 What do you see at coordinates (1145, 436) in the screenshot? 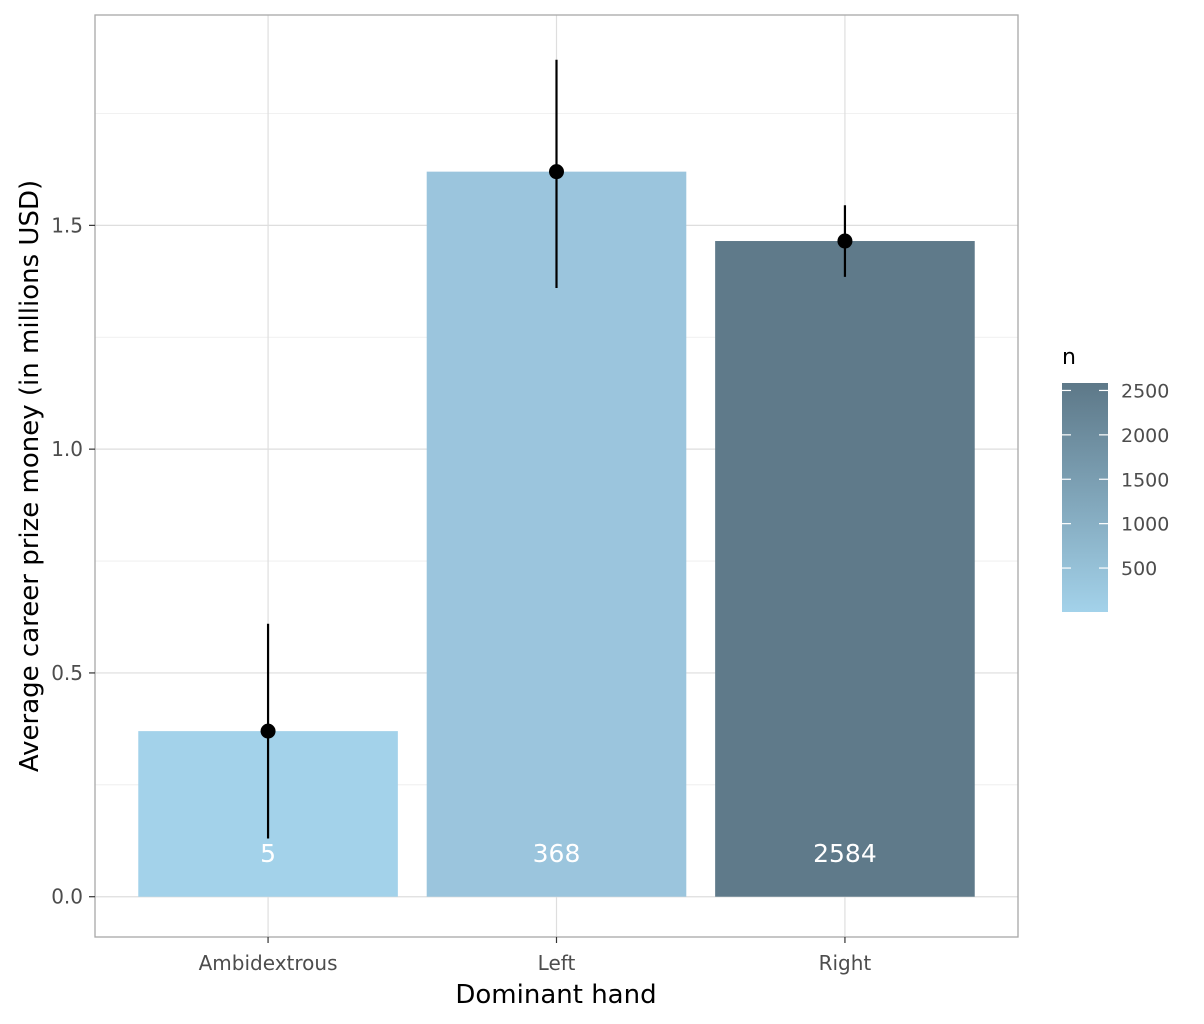
I see `legend-tick-label: 2000` at bounding box center [1145, 436].